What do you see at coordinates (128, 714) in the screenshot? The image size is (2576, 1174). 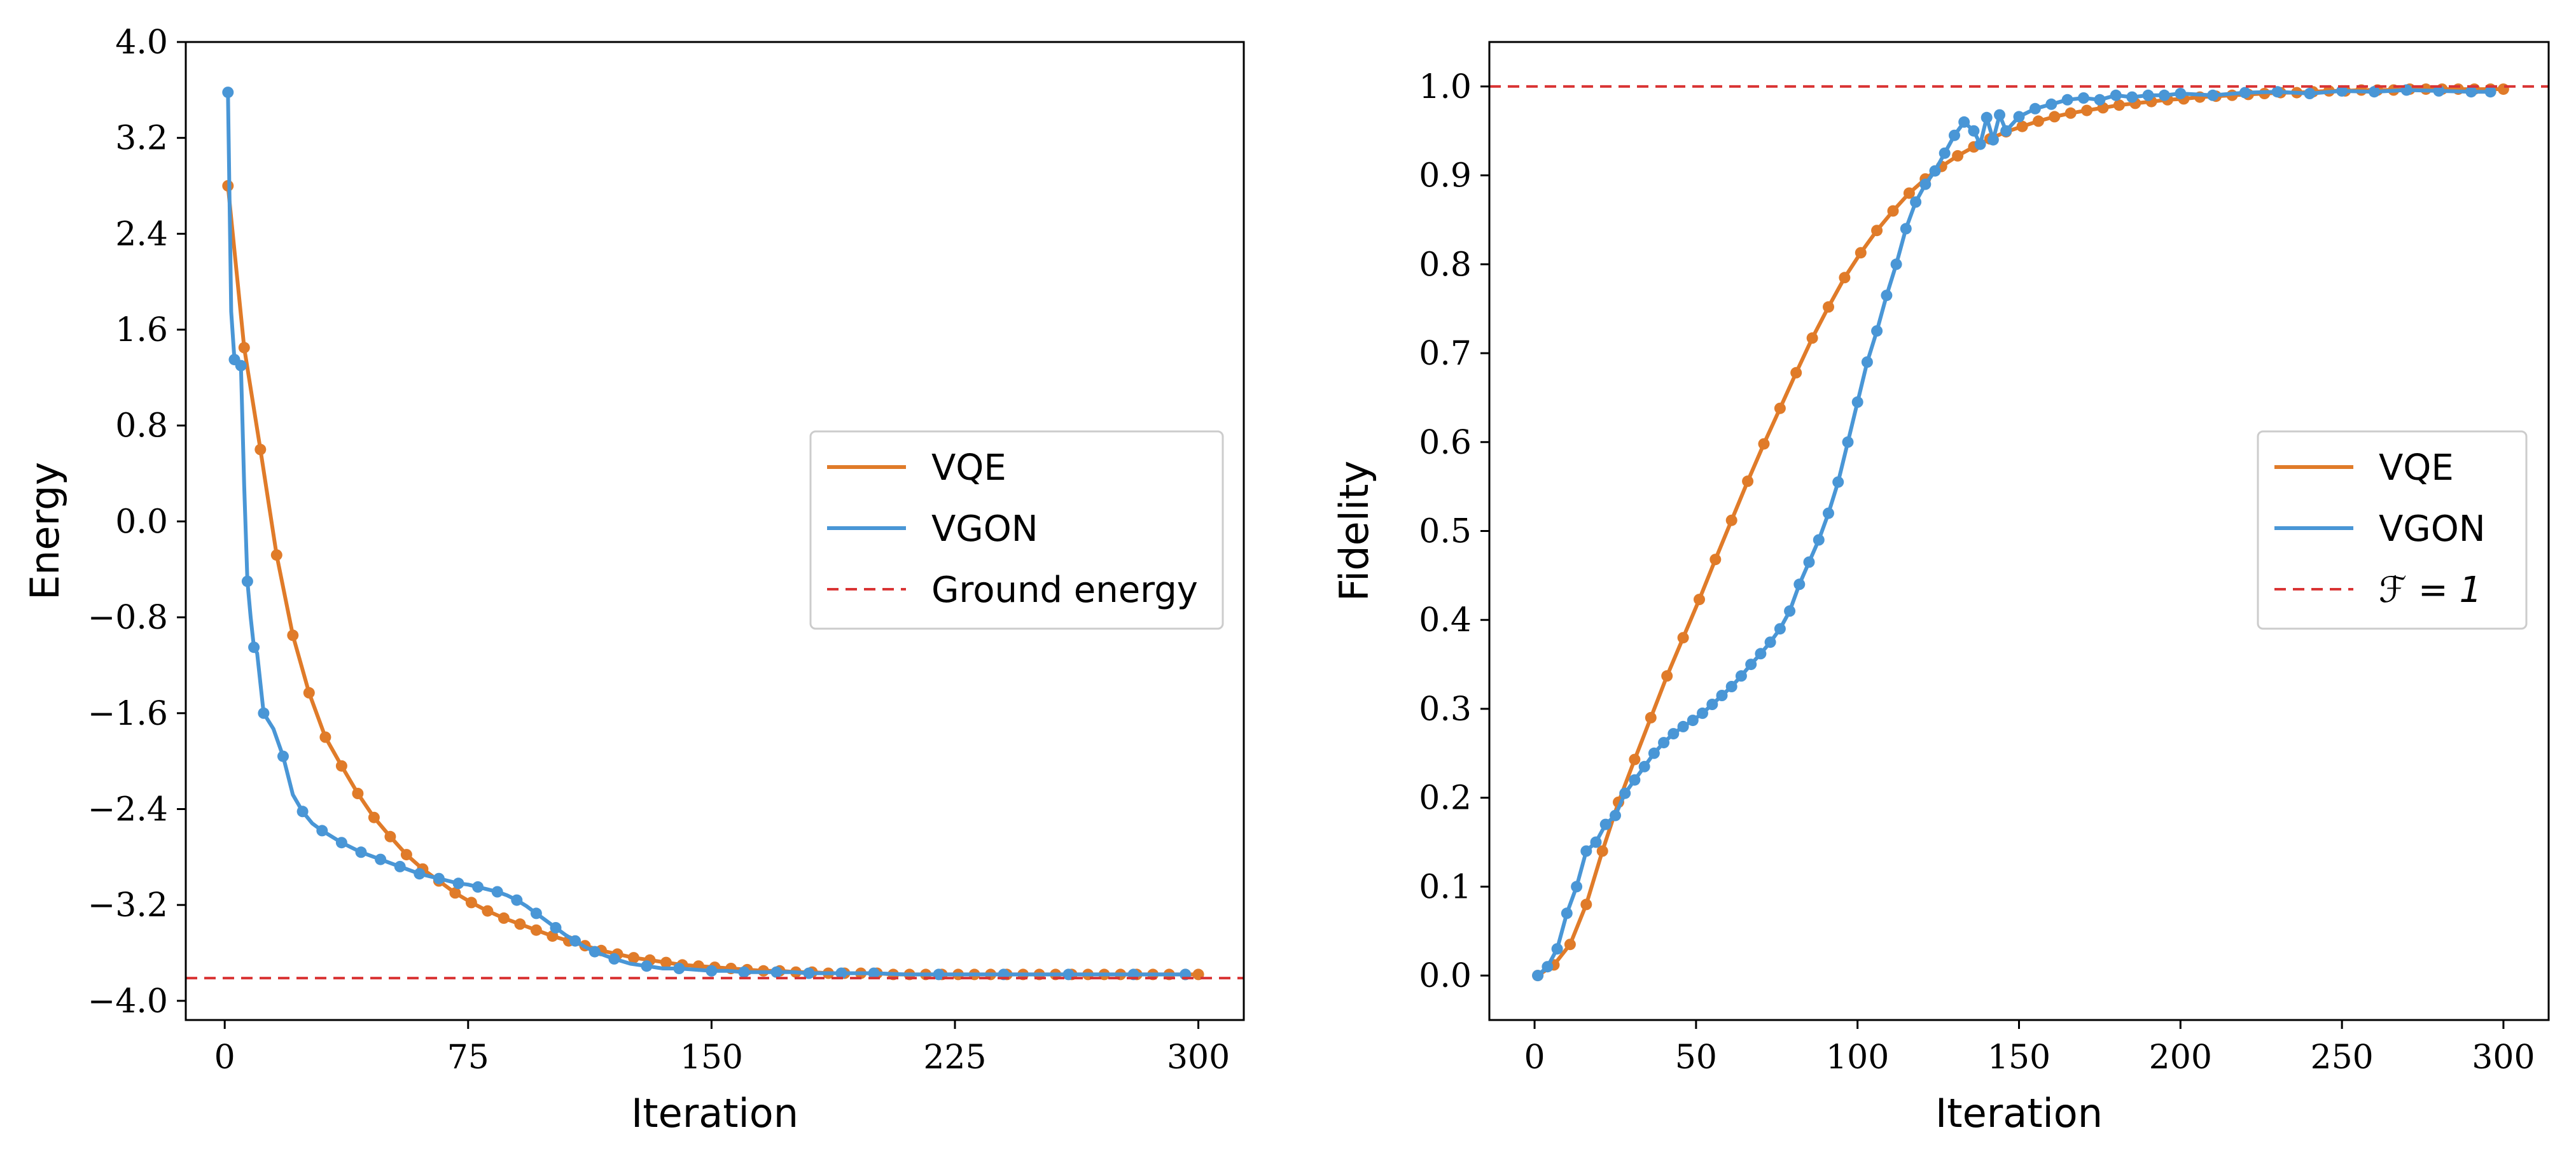 I see `y-tick-label: −1.6` at bounding box center [128, 714].